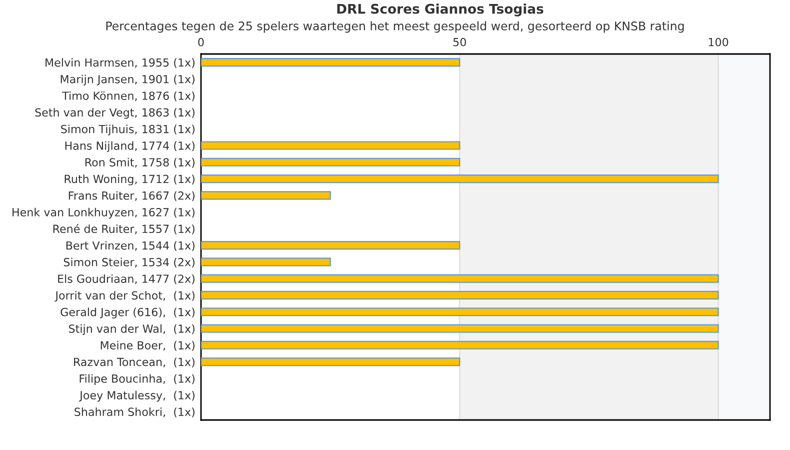  Describe the element at coordinates (137, 379) in the screenshot. I see `y-tick-label: Filipe Boucinha, (1x)` at that location.